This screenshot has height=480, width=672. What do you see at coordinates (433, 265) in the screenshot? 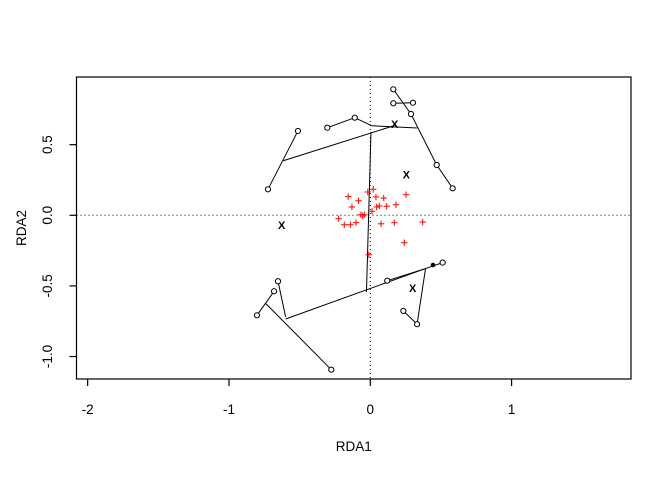
I see `filled-site-point` at bounding box center [433, 265].